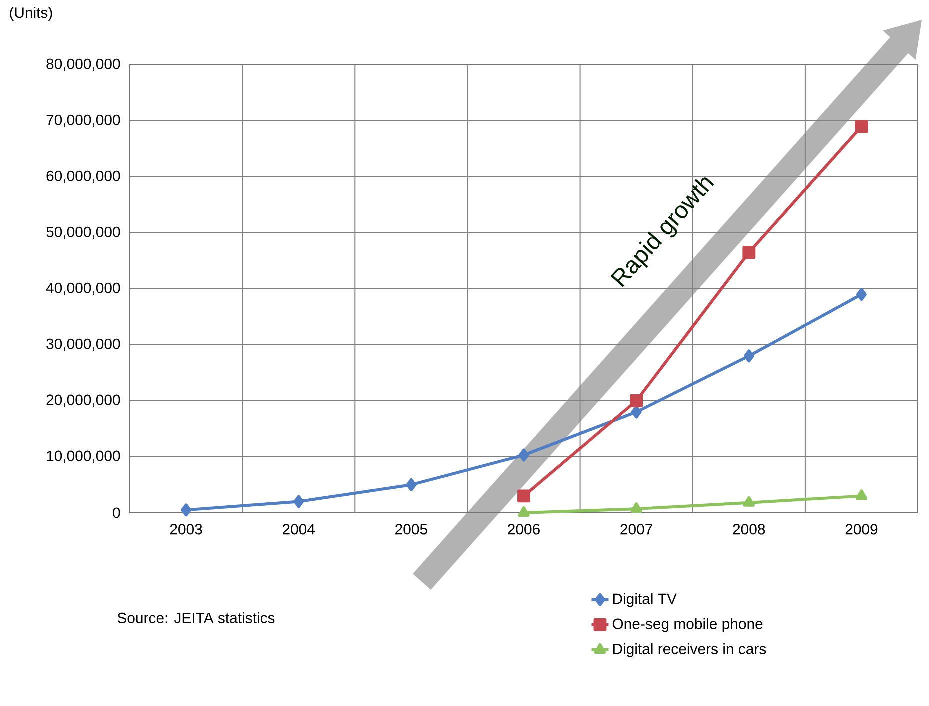  Describe the element at coordinates (862, 529) in the screenshot. I see `x-tick-label: 2009` at that location.